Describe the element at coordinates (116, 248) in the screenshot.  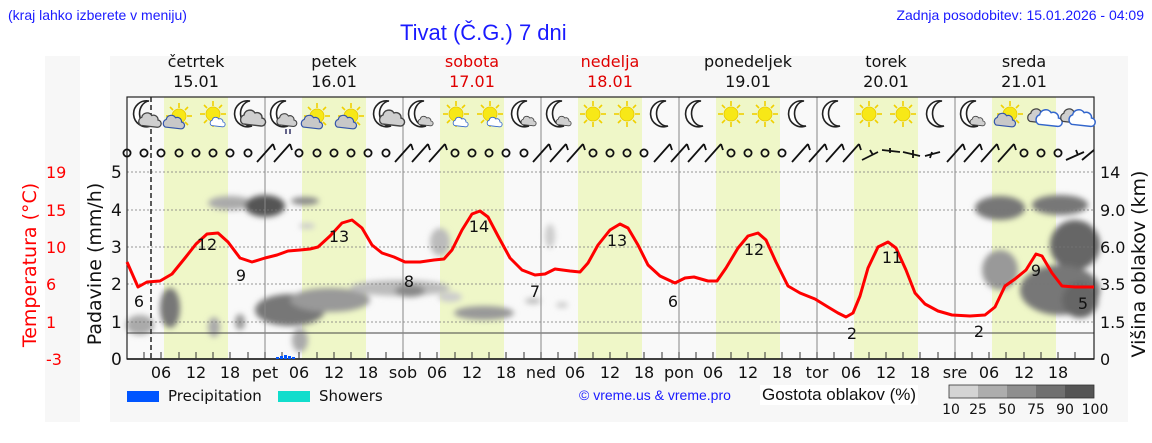
I see `svg-text: 3` at that location.